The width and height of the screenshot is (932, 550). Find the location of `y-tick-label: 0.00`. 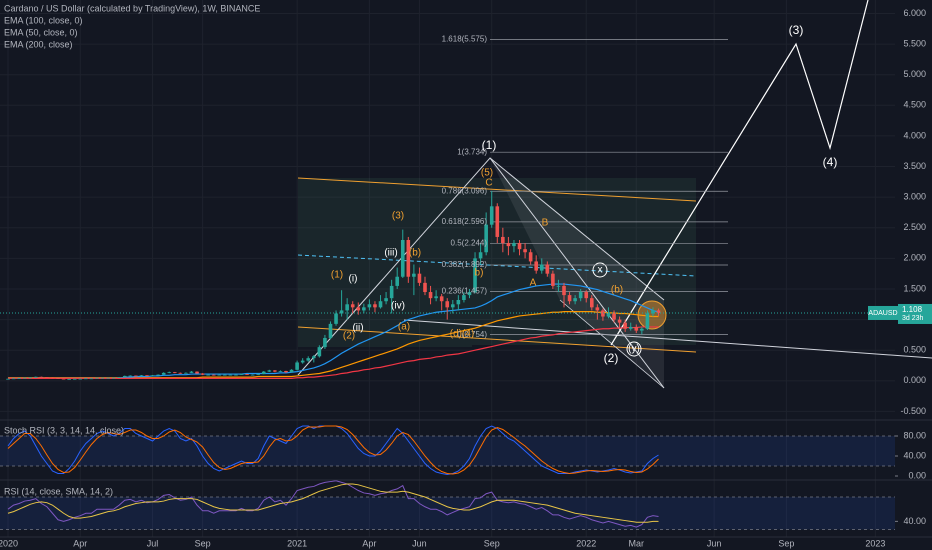

y-tick-label: 0.00 is located at coordinates (917, 475).